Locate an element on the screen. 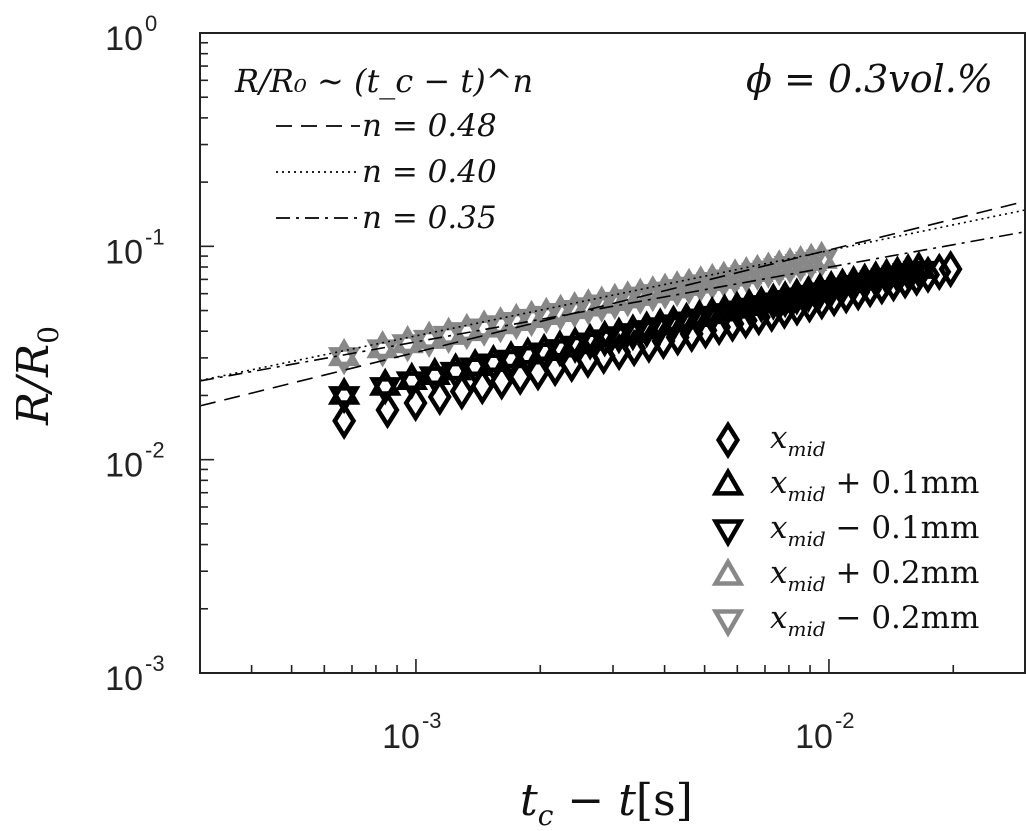 This screenshot has width=1026, height=831. series-4-markers is located at coordinates (582, 312).